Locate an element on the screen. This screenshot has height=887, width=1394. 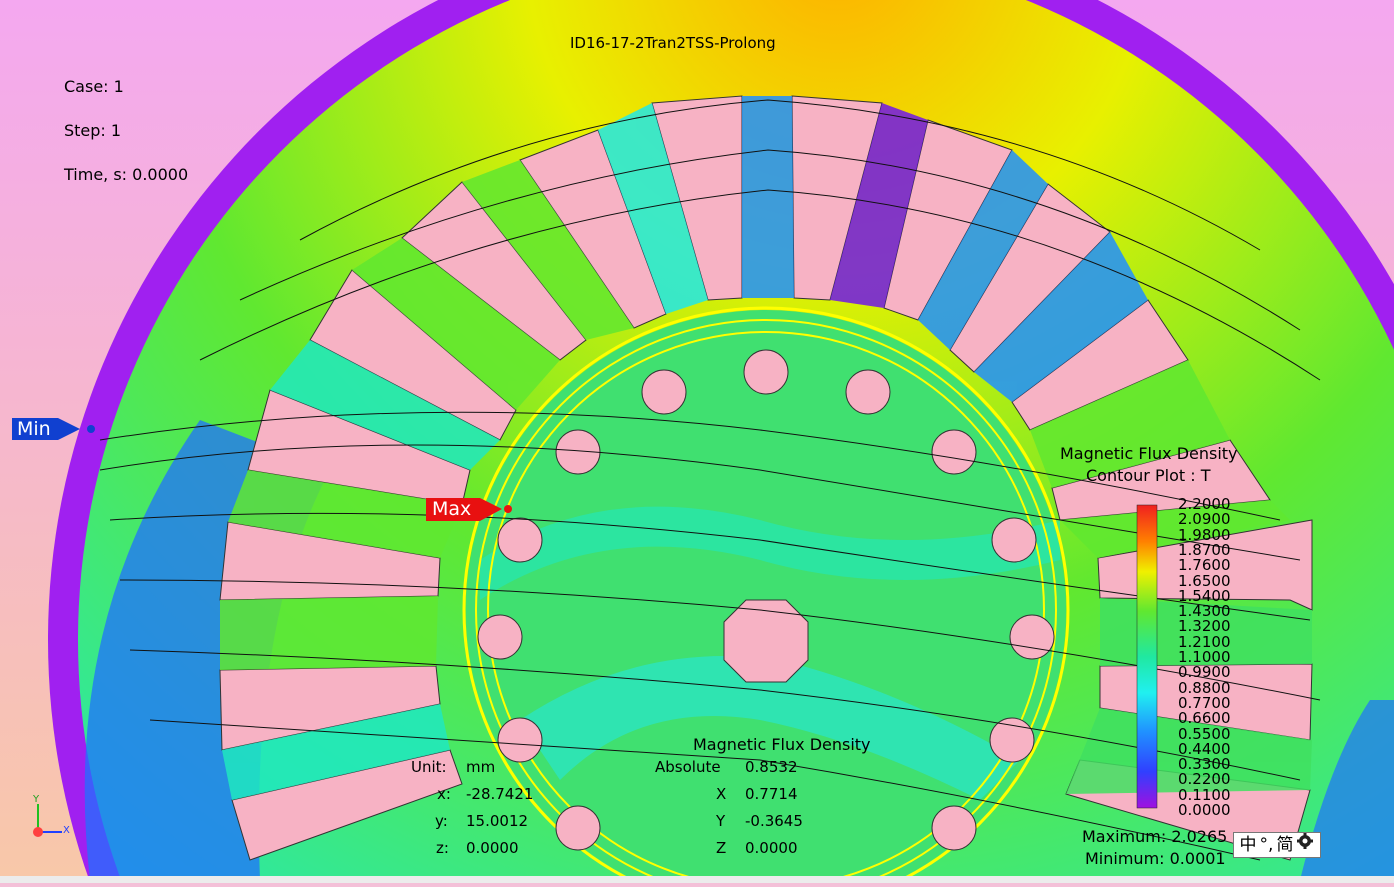
max-marker-shape is located at coordinates (464, 509).